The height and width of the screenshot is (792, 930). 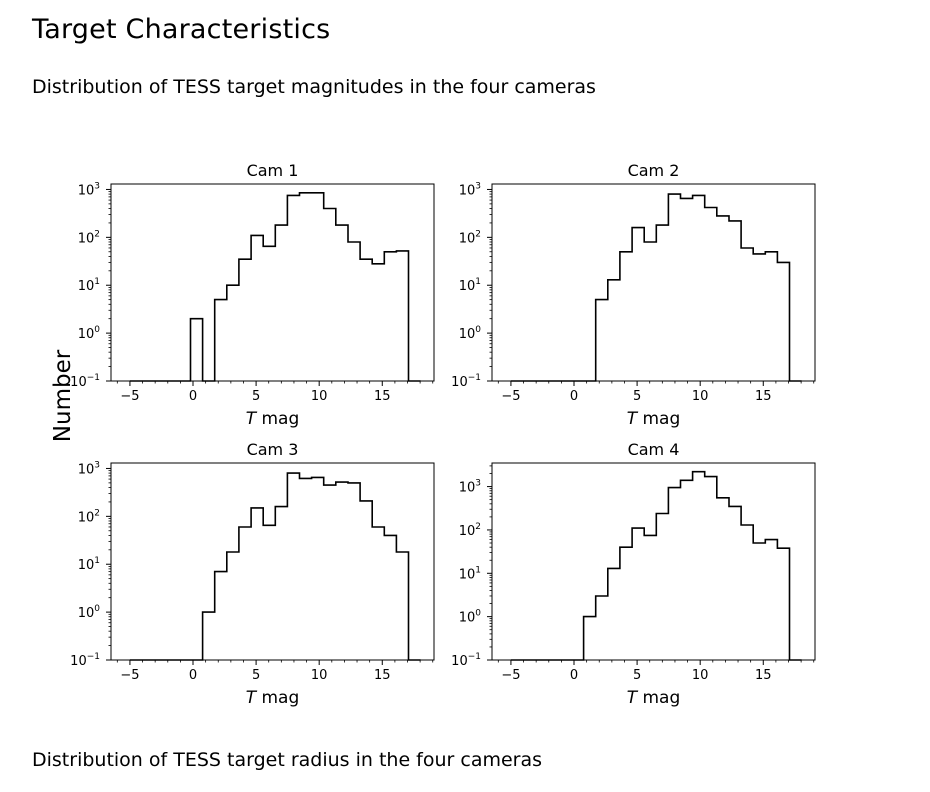 What do you see at coordinates (256, 396) in the screenshot?
I see `cam-1-x-tick-label: 5` at bounding box center [256, 396].